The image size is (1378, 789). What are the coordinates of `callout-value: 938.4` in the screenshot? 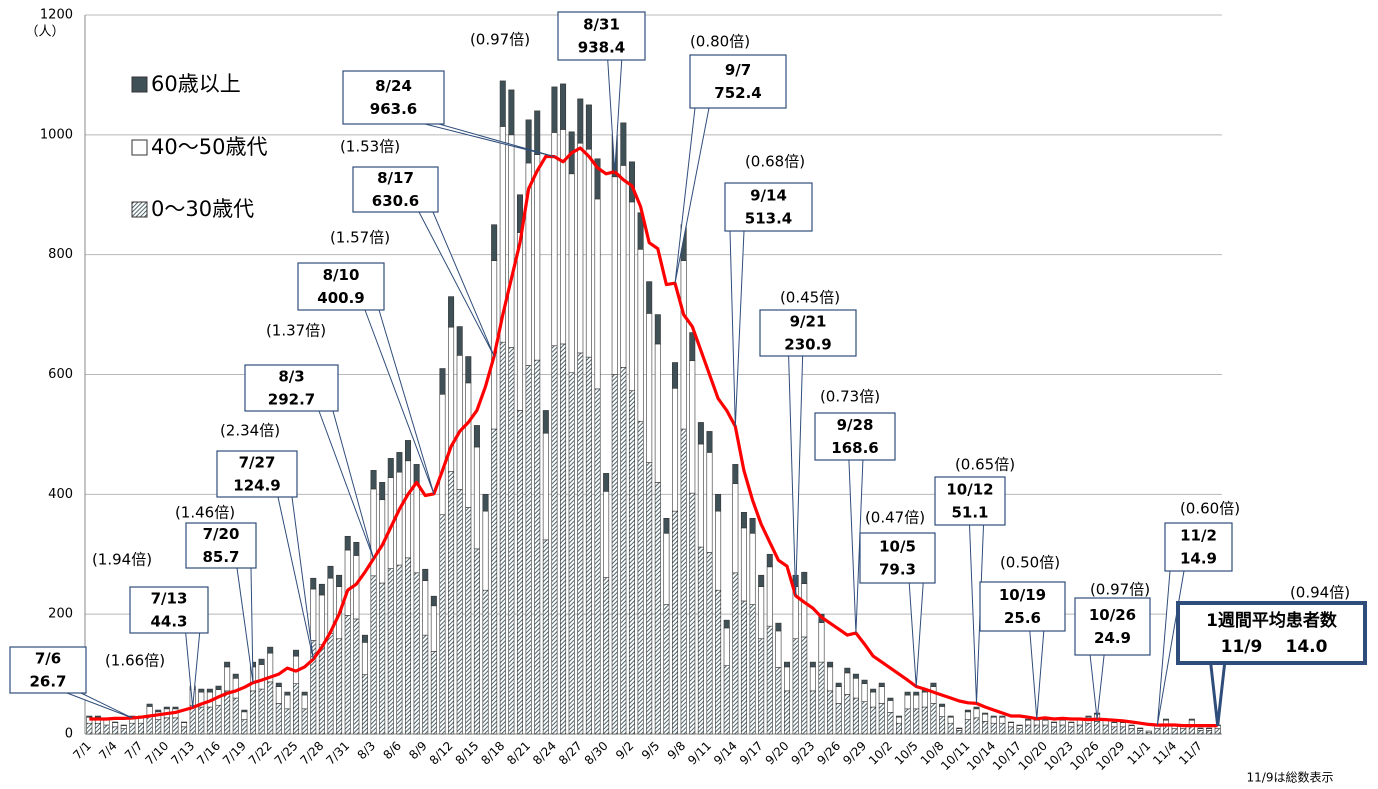 It's located at (601, 48).